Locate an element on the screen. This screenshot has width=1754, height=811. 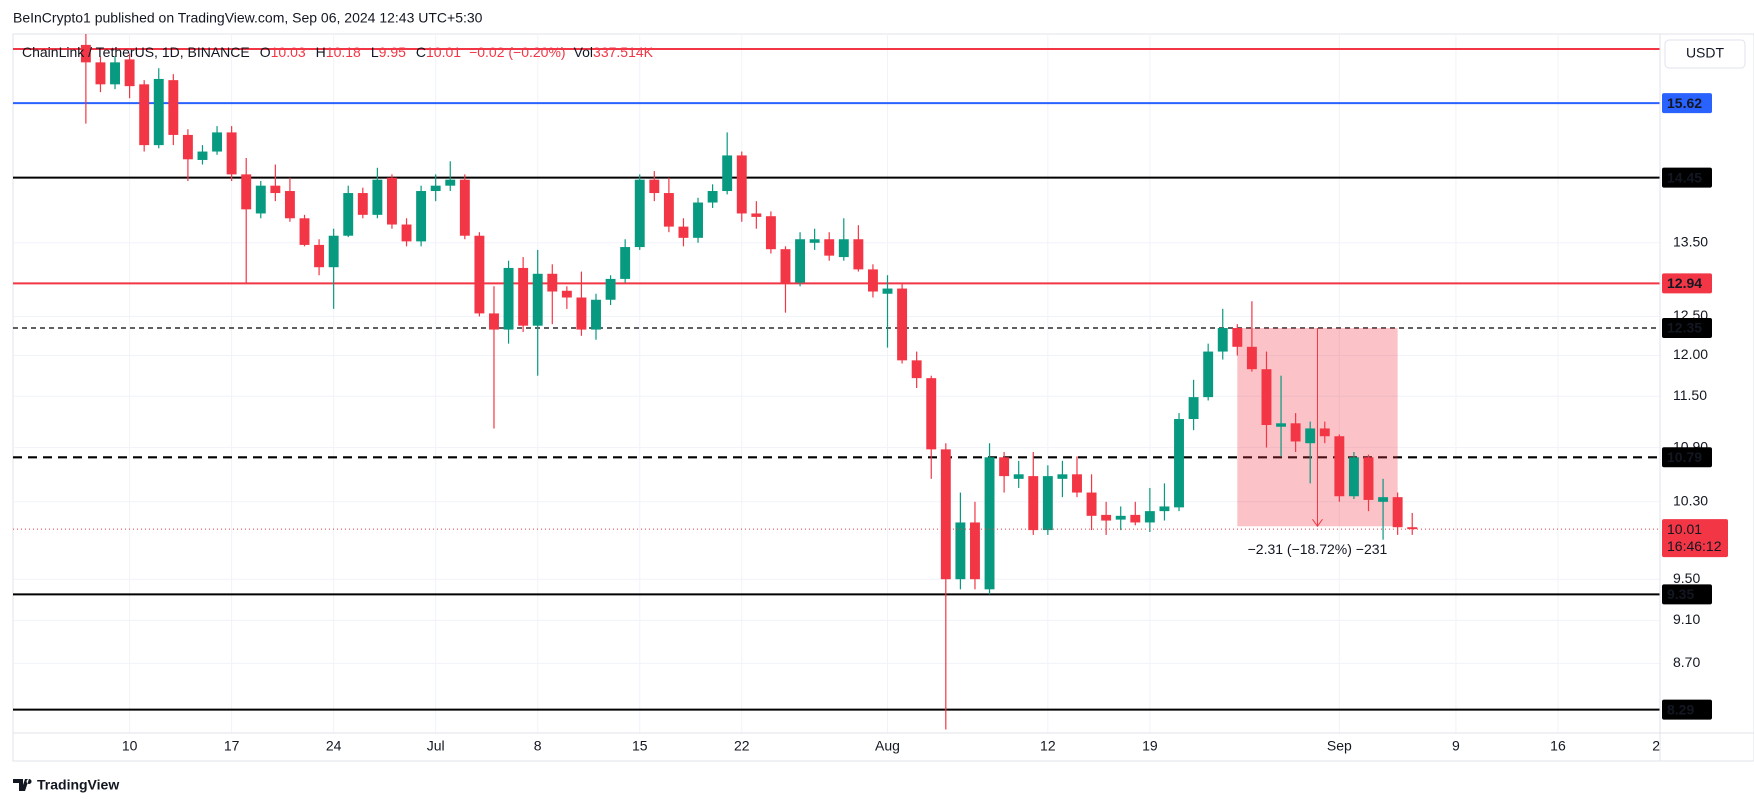
x-tick-label: 22 is located at coordinates (742, 746).